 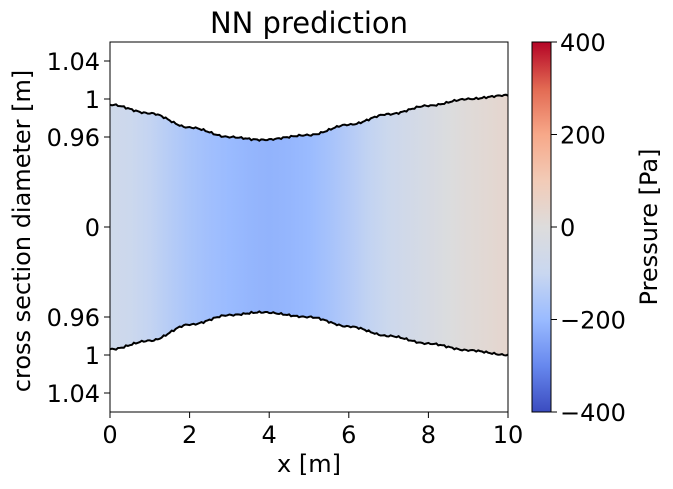 What do you see at coordinates (428, 435) in the screenshot?
I see `x-tick-label: 8` at bounding box center [428, 435].